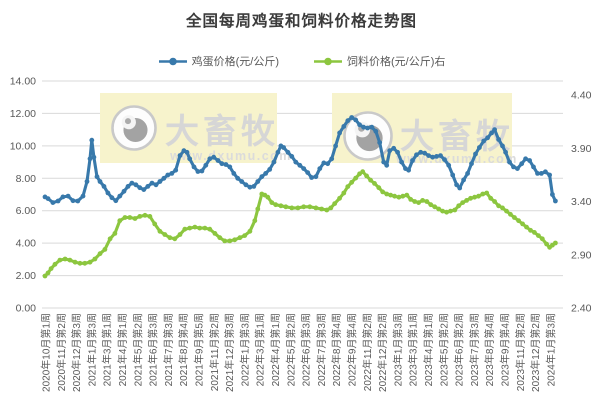  I want to click on x-axis-tick-label: 2021年5月第2周, so click(137, 349).